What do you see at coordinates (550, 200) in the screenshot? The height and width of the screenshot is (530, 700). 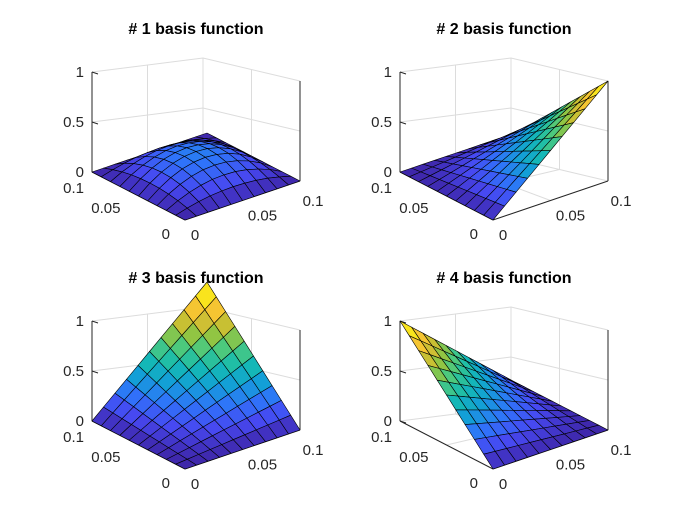 I see `x-axis-line` at bounding box center [550, 200].